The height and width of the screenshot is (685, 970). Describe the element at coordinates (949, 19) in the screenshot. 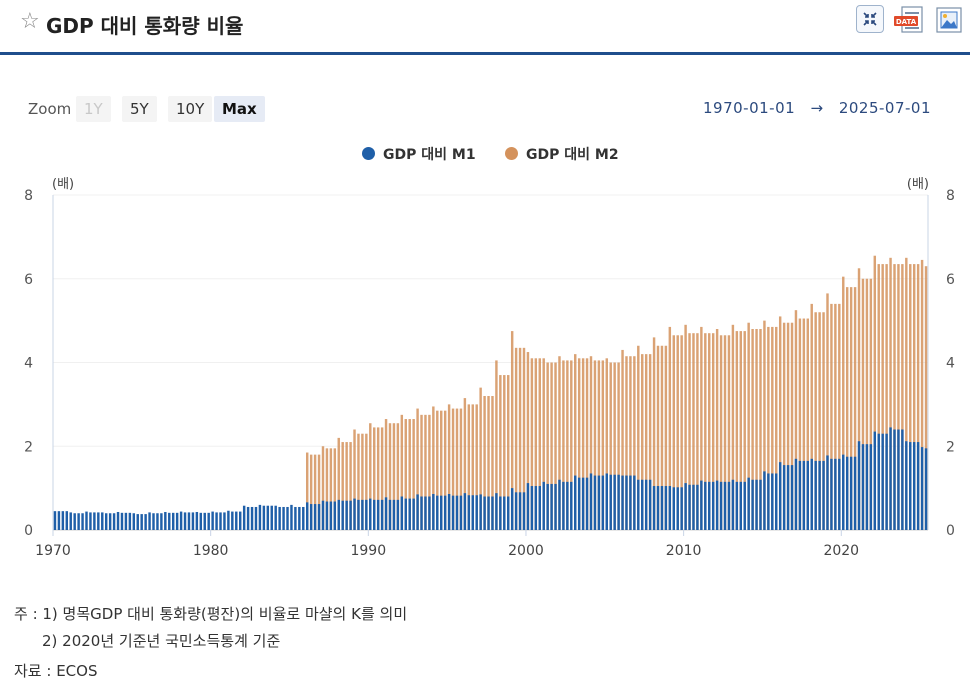

I see `image-download-button` at that location.